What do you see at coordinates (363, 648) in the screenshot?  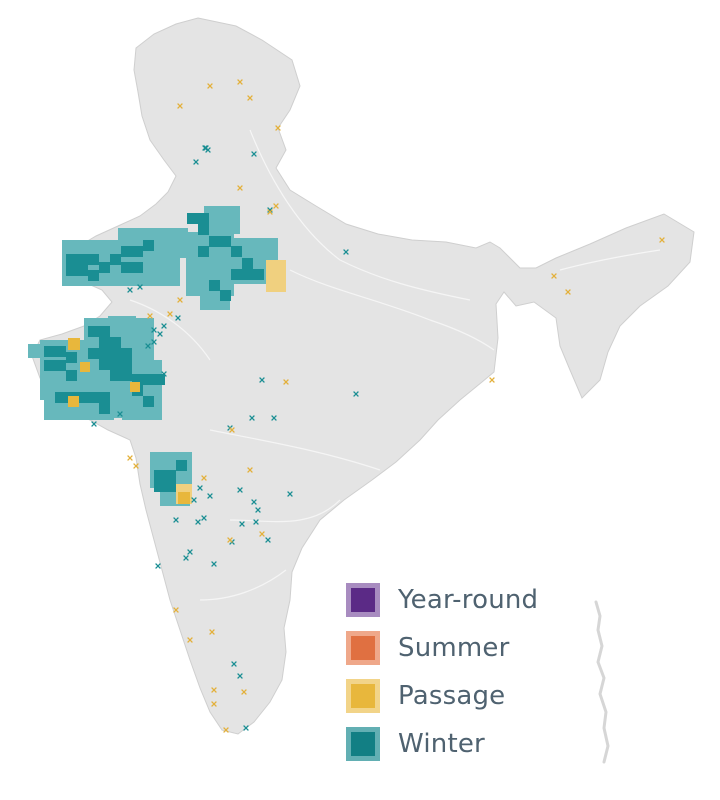 I see `summer-swatch` at bounding box center [363, 648].